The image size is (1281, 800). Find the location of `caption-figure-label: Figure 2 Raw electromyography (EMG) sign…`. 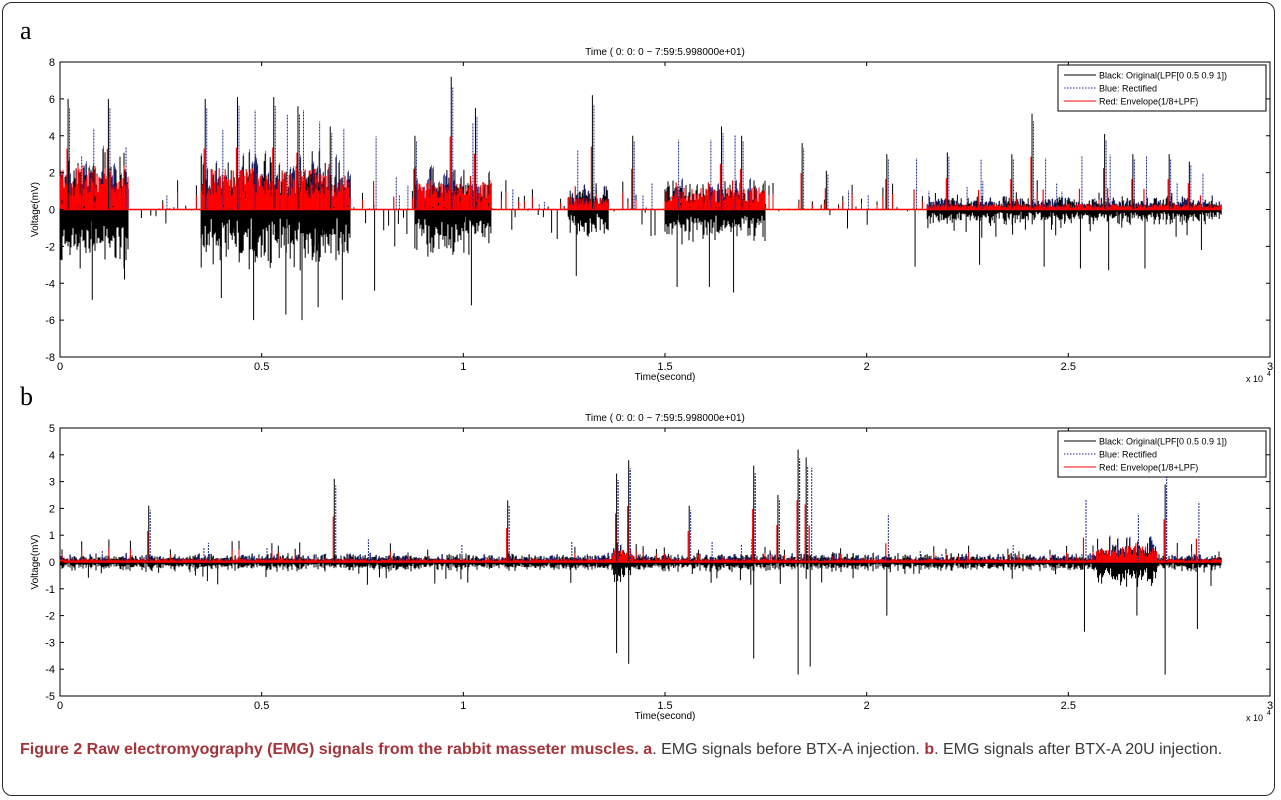

caption-figure-label: Figure 2 Raw electromyography (EMG) sign… is located at coordinates (329, 749).